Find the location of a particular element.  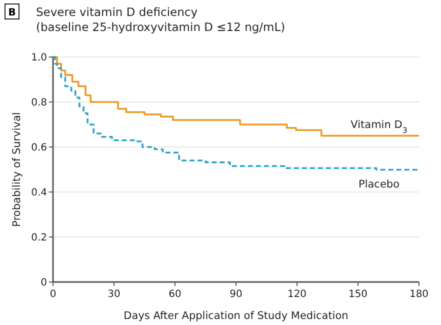

chart-title: Severe vitamin D deficiency is located at coordinates (117, 12).